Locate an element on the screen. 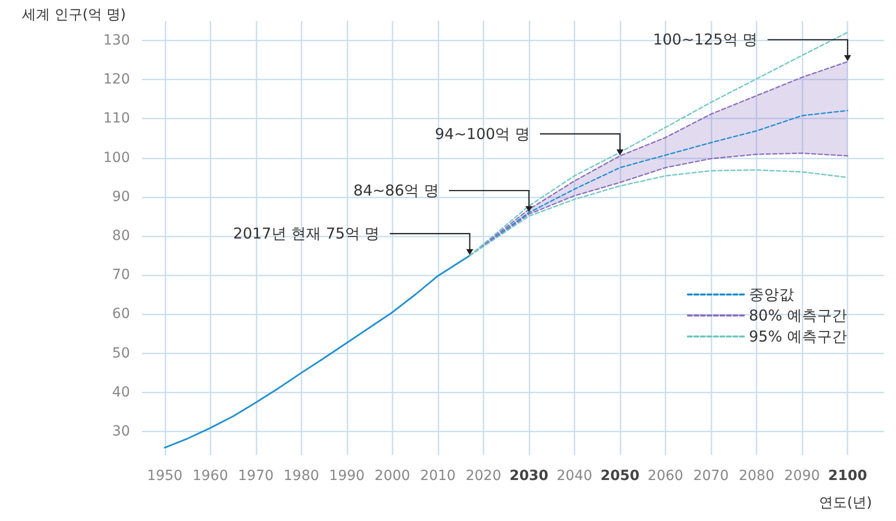 This screenshot has width=896, height=521. x-tick-label: 2080 is located at coordinates (756, 476).